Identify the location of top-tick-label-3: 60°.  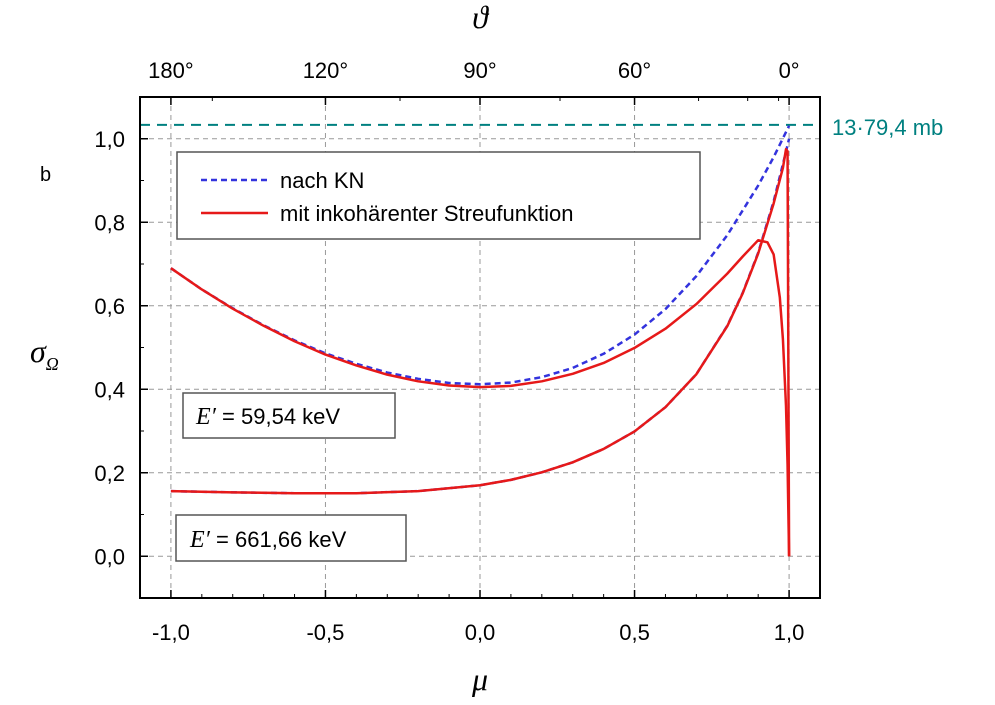
(634, 70).